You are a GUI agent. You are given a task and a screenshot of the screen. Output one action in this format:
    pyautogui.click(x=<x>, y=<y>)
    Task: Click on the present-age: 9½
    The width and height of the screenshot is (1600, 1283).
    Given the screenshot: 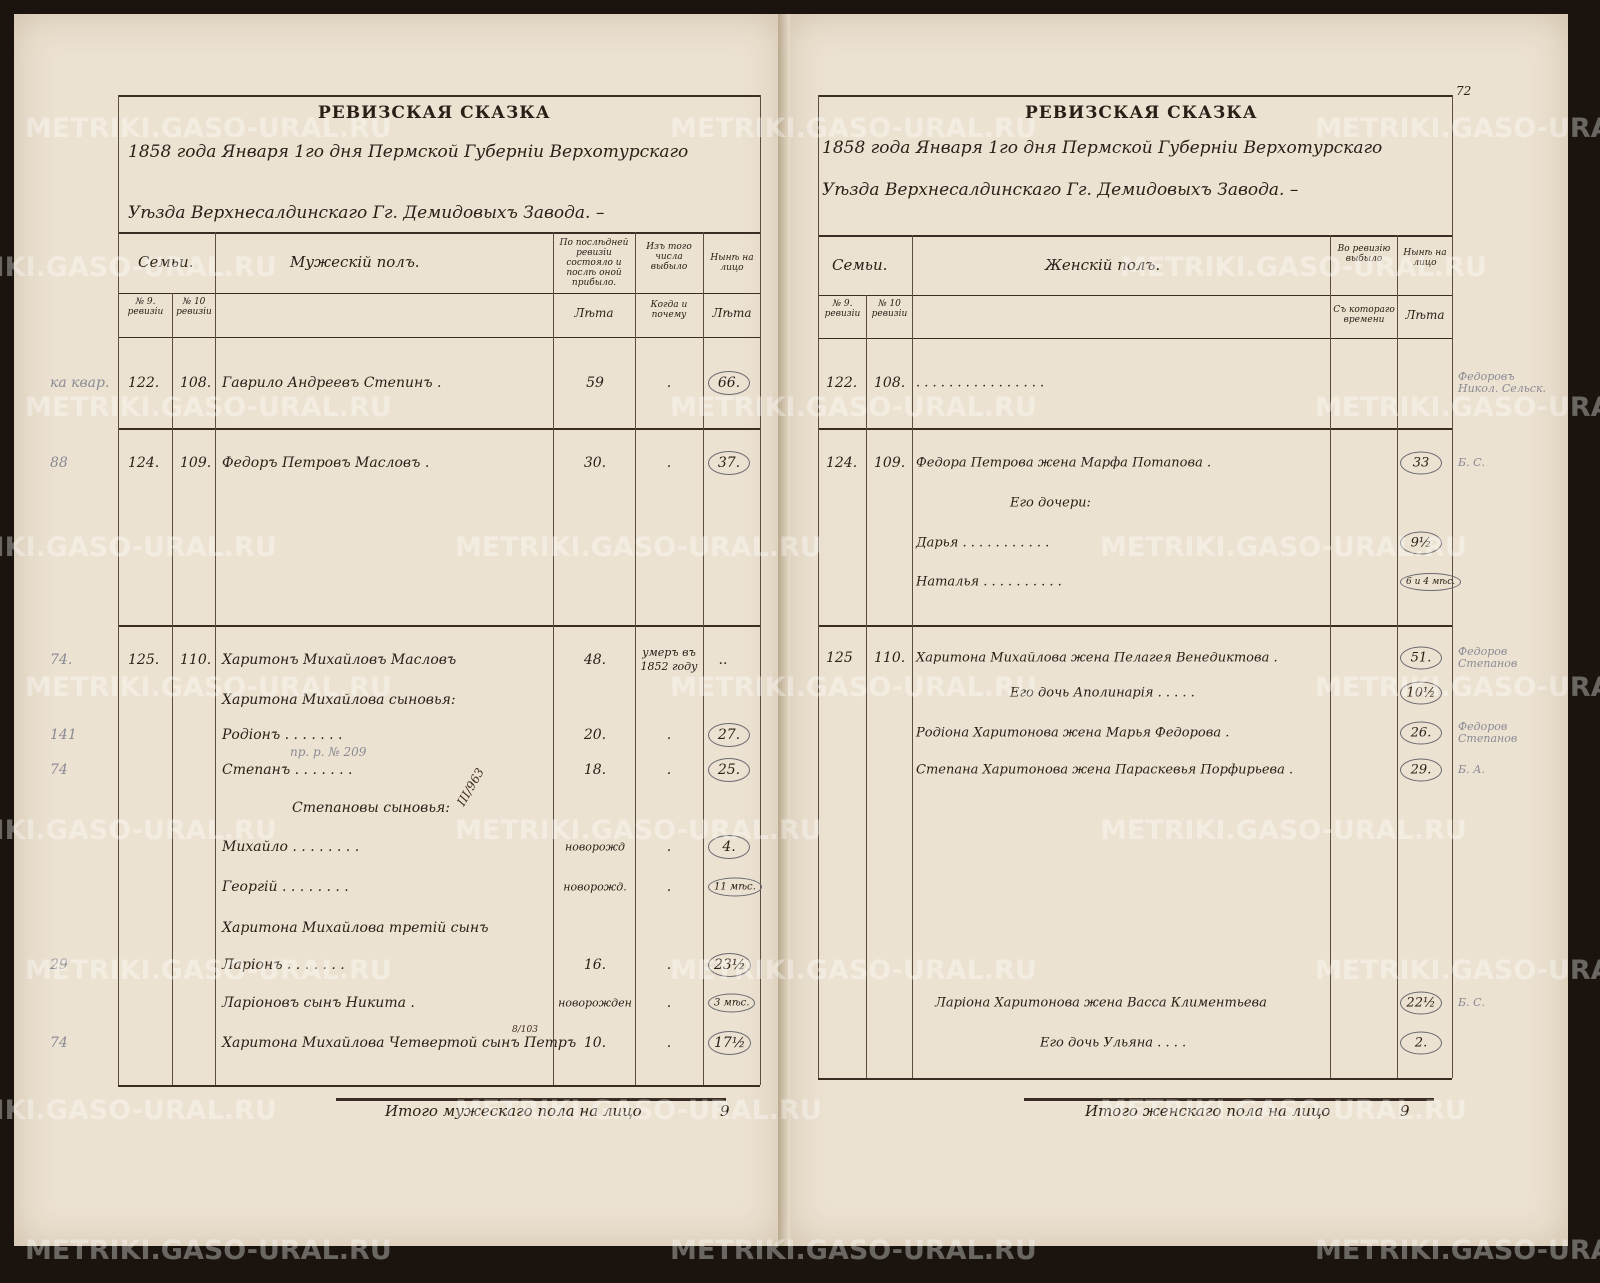 What is the action you would take?
    pyautogui.click(x=1421, y=543)
    